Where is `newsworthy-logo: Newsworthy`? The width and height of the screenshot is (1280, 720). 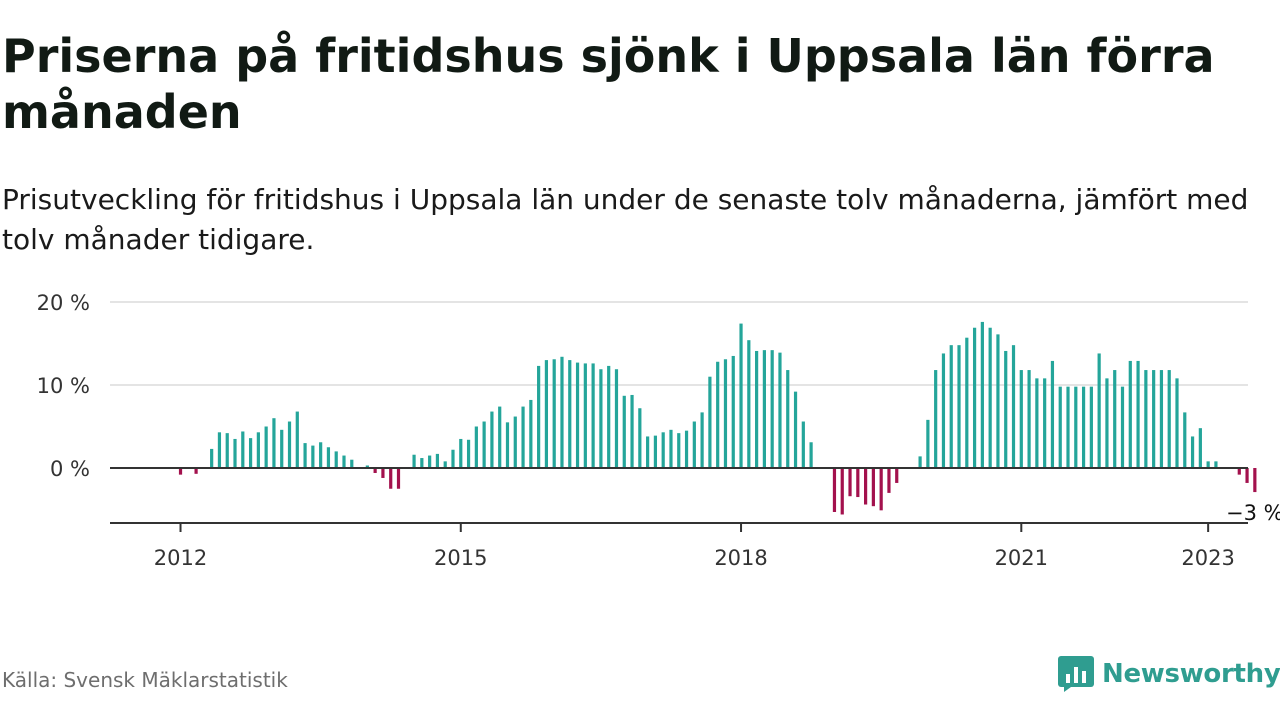 newsworthy-logo: Newsworthy is located at coordinates (1169, 674).